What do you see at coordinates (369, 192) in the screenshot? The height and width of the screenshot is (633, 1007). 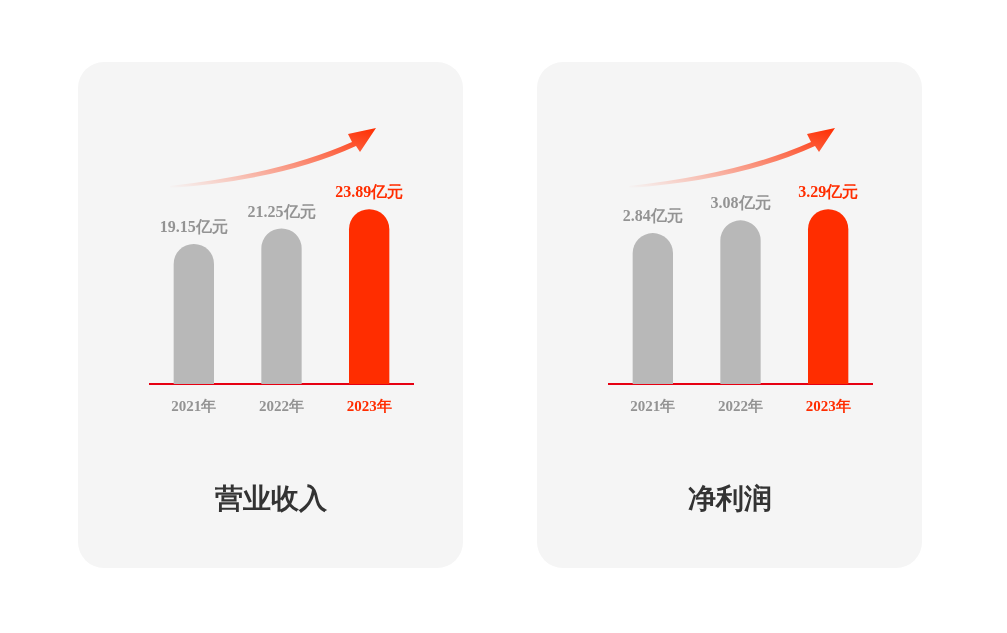 I see `data-label: 23.89亿元` at bounding box center [369, 192].